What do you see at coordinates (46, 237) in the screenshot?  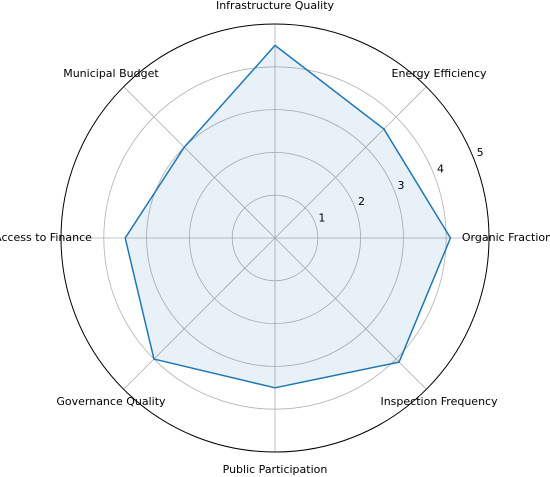 I see `category-label: Access to Finance` at bounding box center [46, 237].